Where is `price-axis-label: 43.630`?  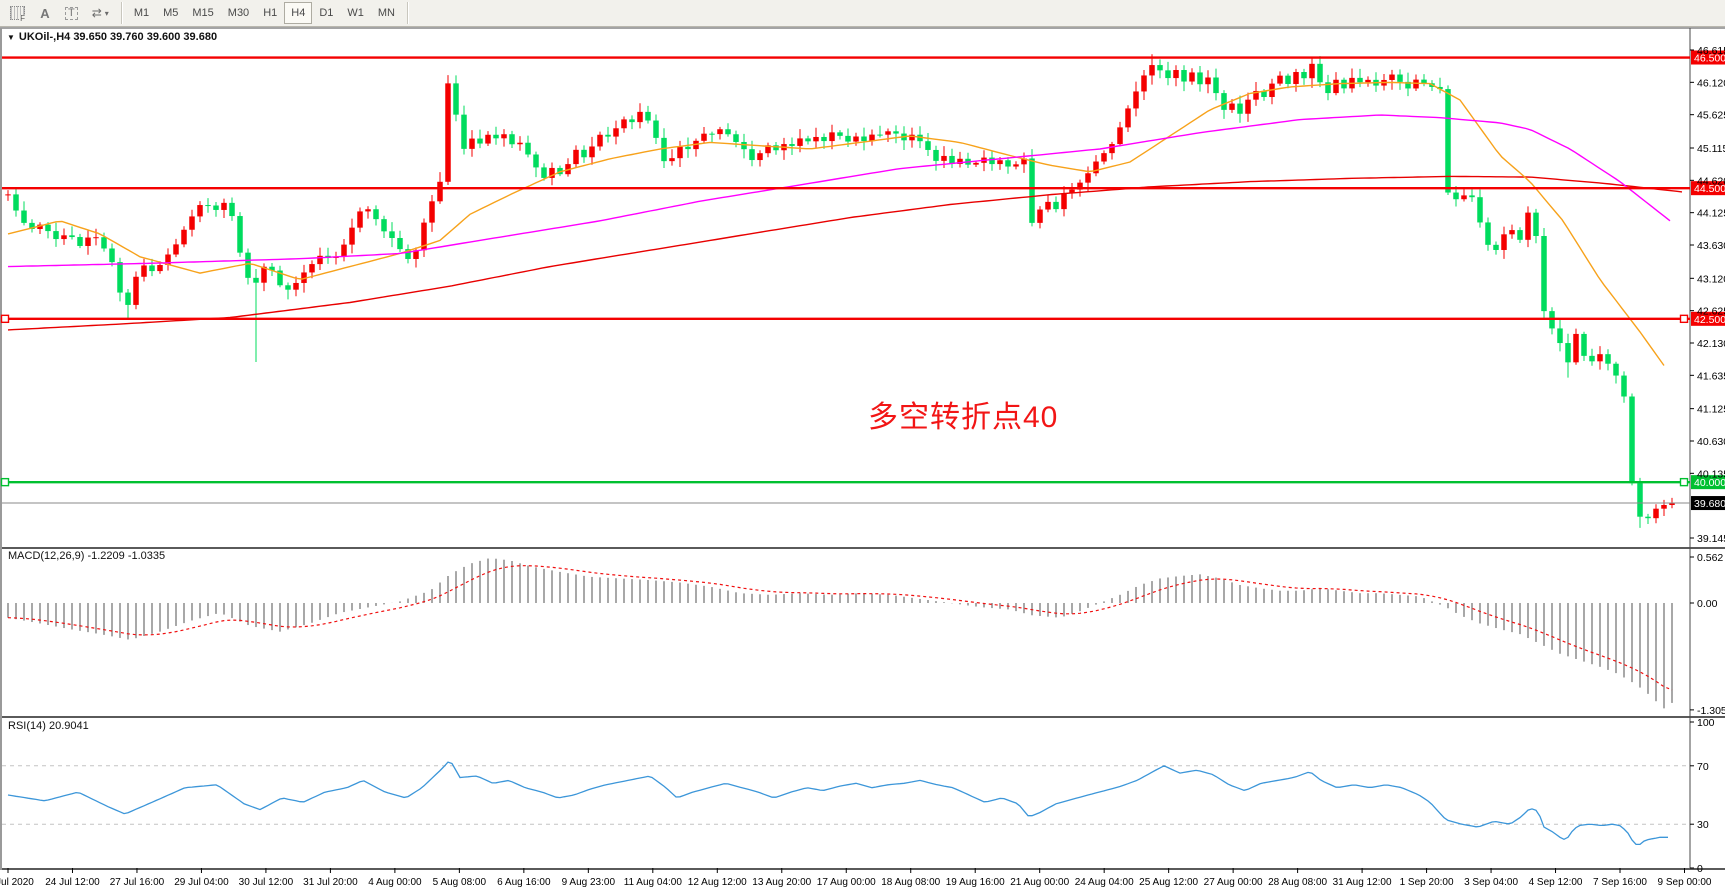
price-axis-label: 43.630 is located at coordinates (1711, 246).